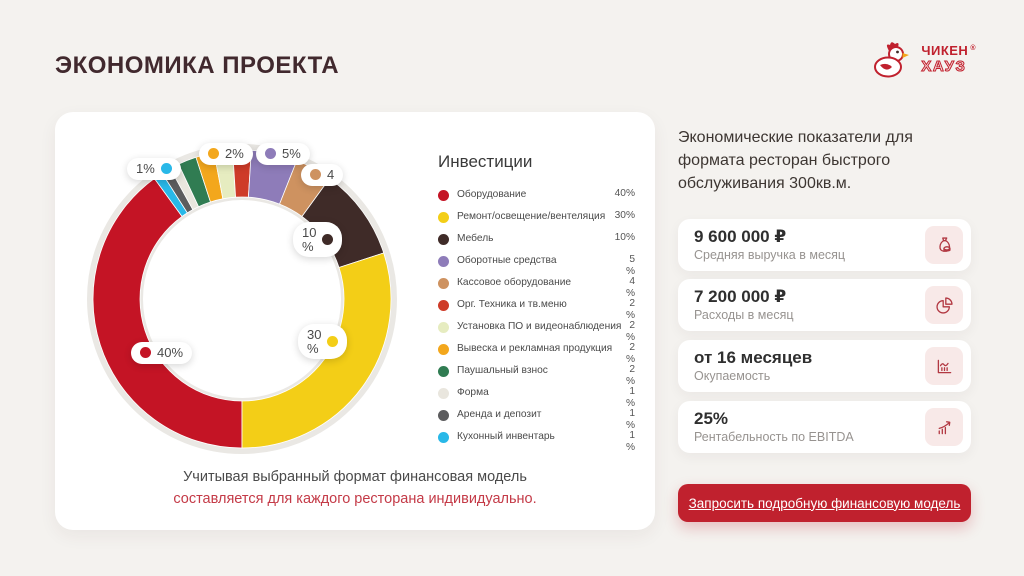  I want to click on legend-label: Мебель, so click(475, 238).